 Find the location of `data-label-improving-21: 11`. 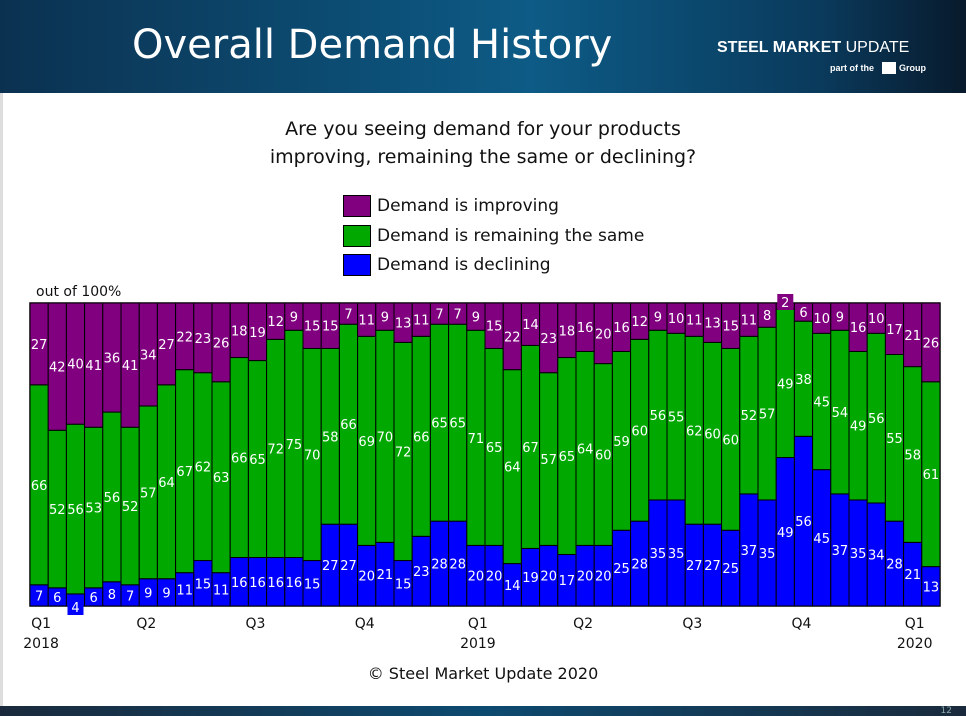

data-label-improving-21: 11 is located at coordinates (421, 321).